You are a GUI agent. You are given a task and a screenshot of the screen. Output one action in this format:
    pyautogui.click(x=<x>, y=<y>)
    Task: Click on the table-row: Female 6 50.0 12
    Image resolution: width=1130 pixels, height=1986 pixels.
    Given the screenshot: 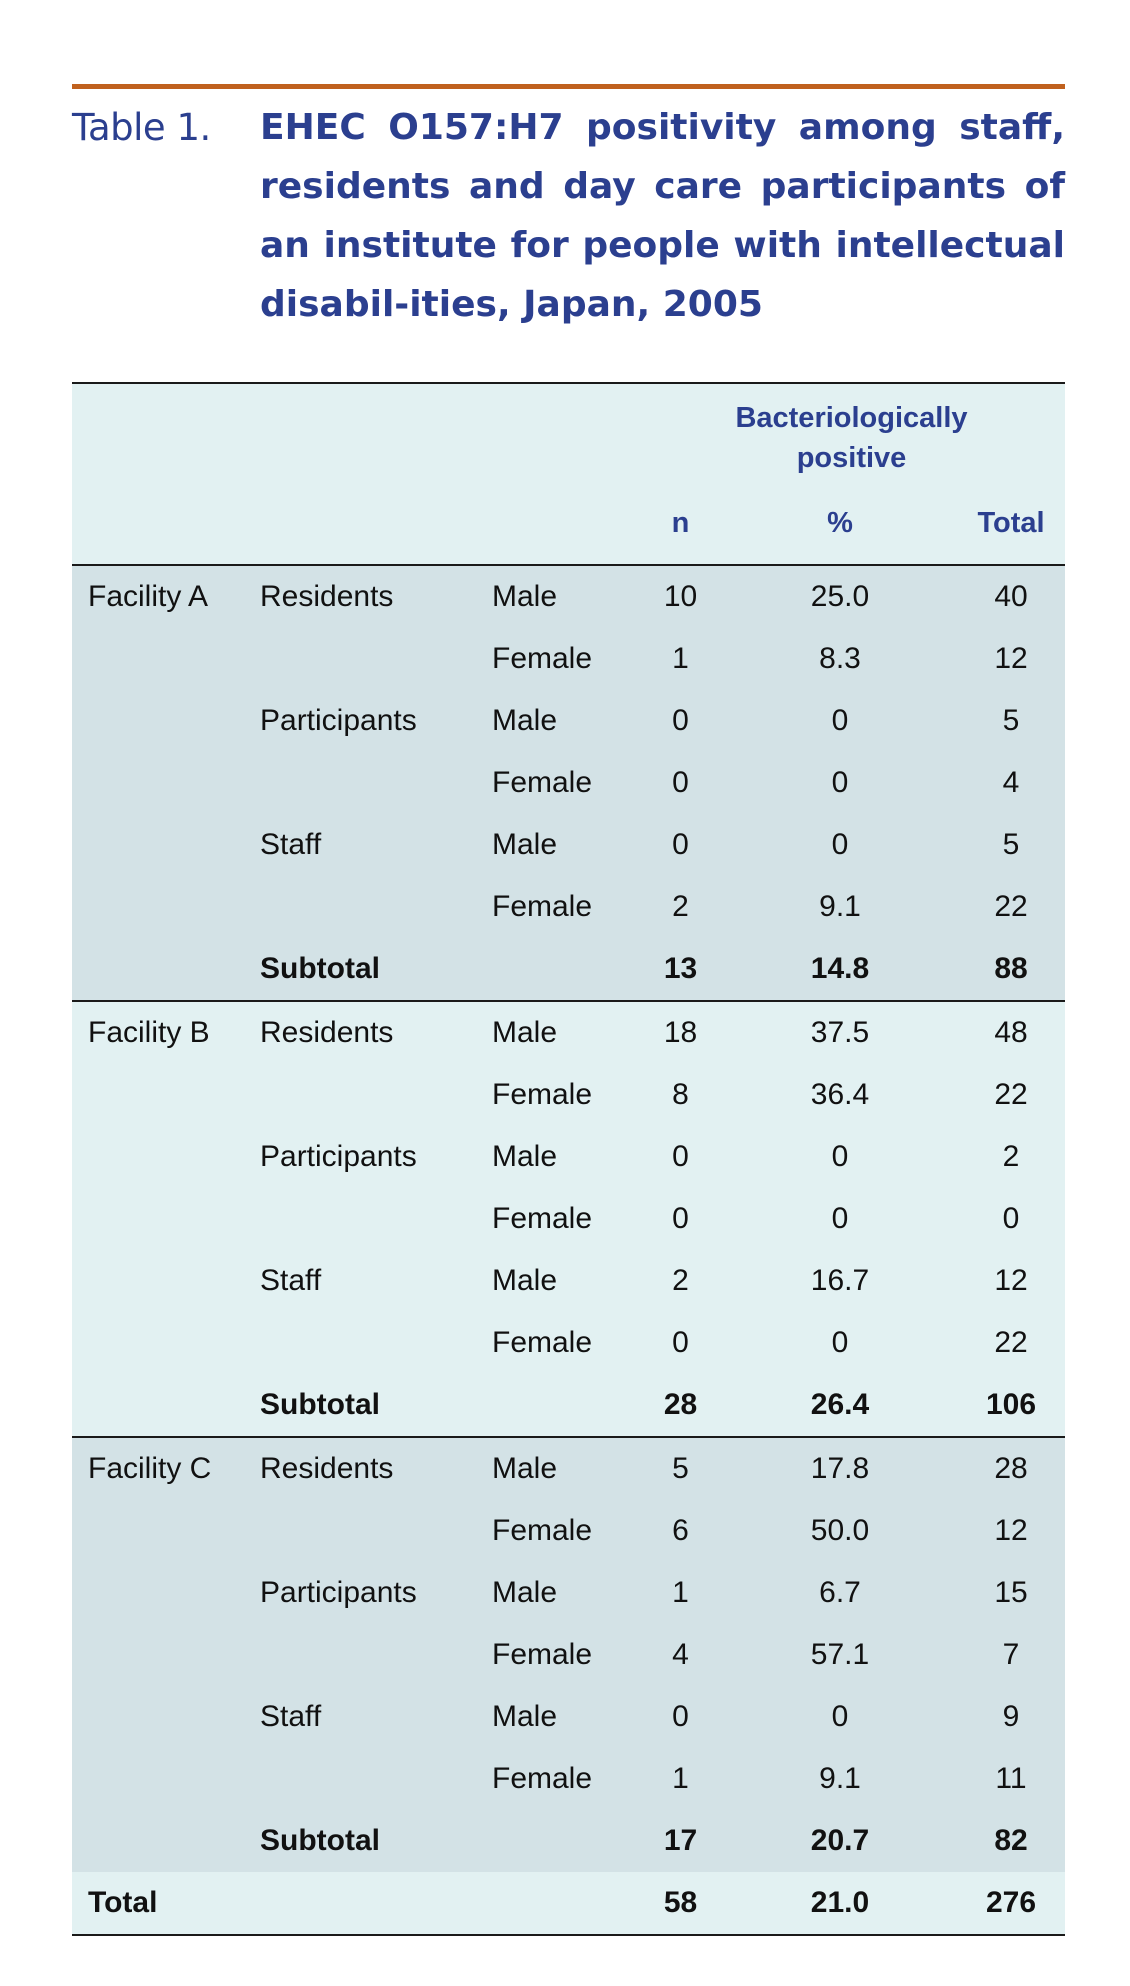 What is the action you would take?
    pyautogui.click(x=569, y=1531)
    